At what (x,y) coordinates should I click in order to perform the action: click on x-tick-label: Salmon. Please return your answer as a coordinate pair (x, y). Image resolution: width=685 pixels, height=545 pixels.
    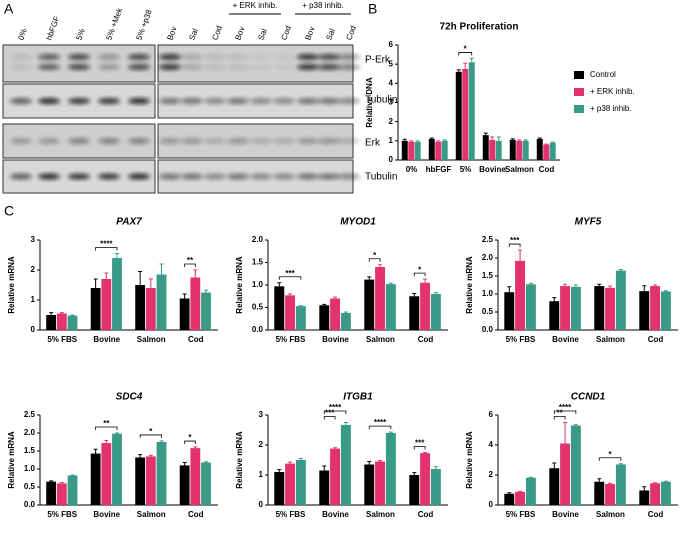
    Looking at the image, I should click on (610, 514).